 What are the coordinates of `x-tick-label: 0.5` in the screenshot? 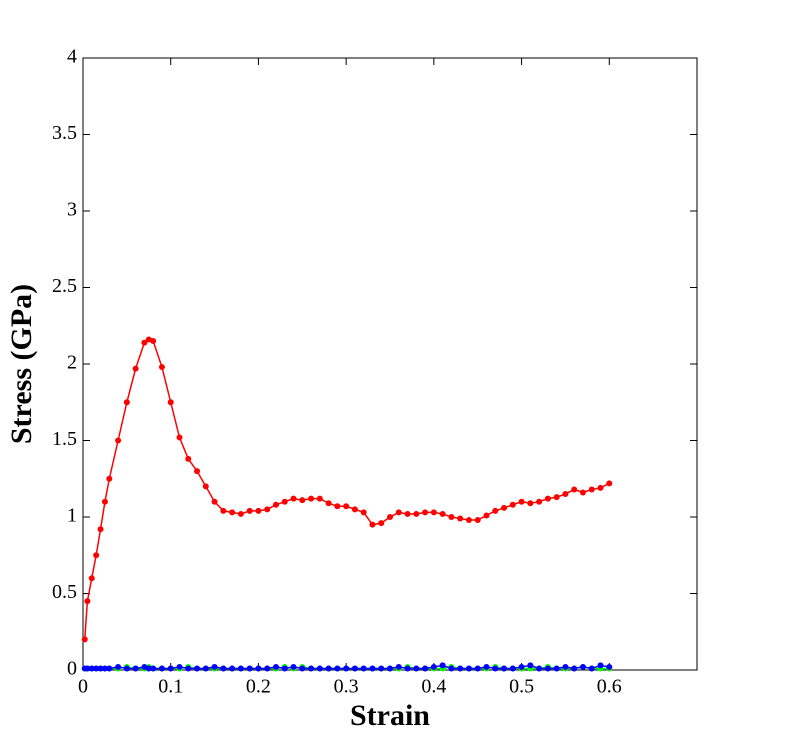 It's located at (521, 687).